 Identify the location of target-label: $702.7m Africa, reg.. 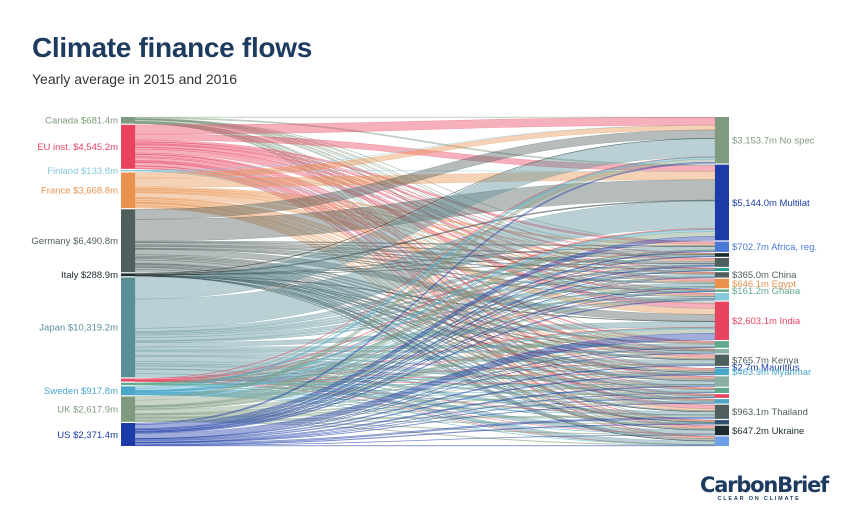
(774, 247).